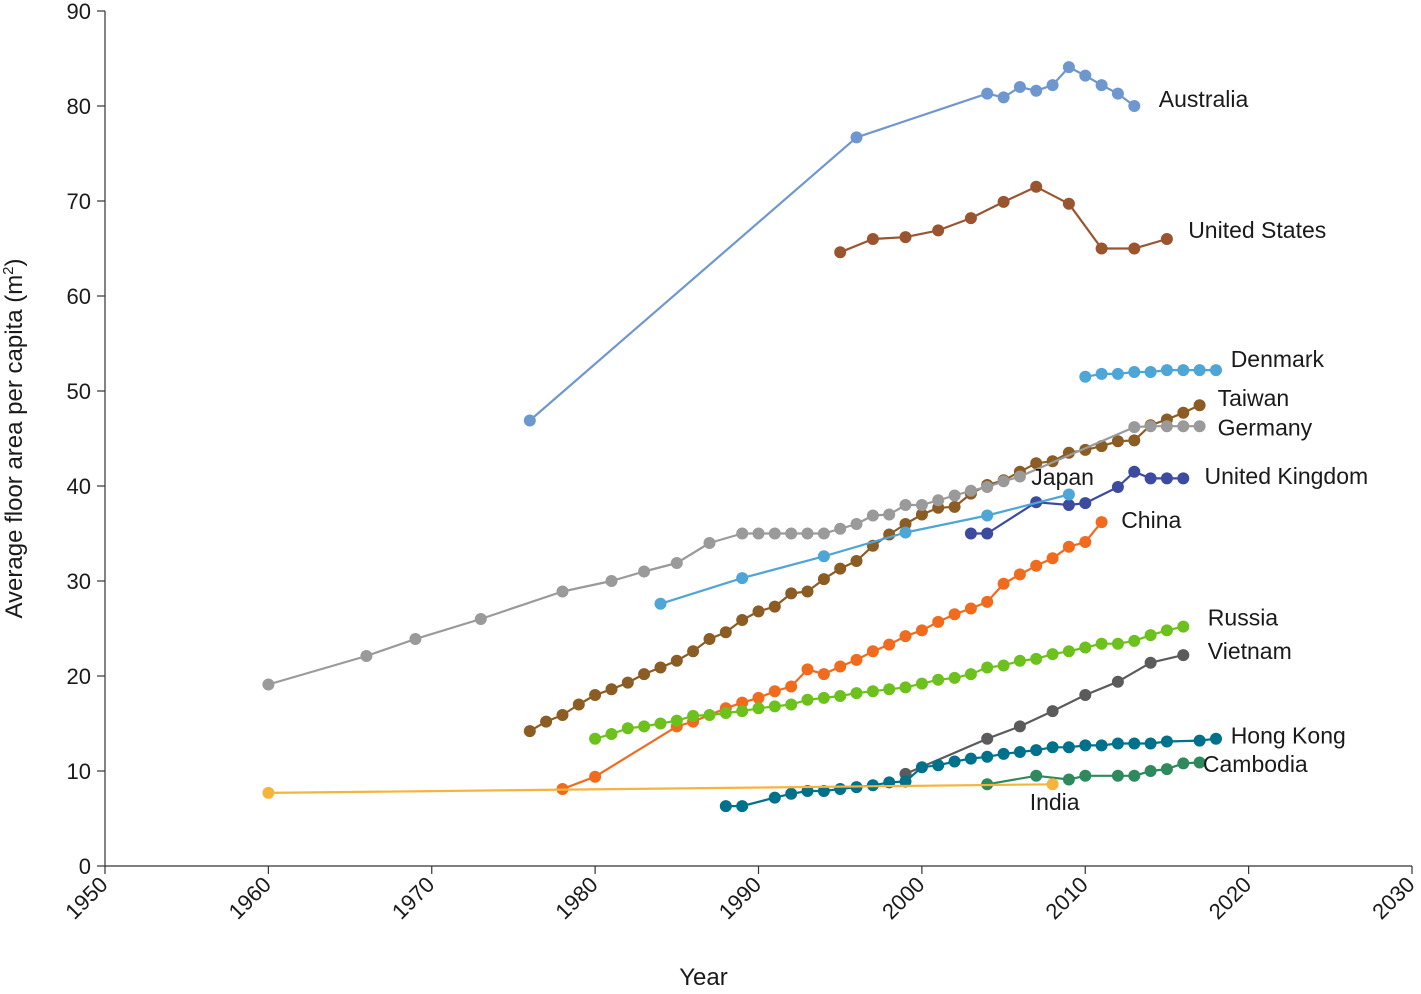 This screenshot has height=994, width=1421. What do you see at coordinates (740, 898) in the screenshot?
I see `x-tick-label: 1990` at bounding box center [740, 898].